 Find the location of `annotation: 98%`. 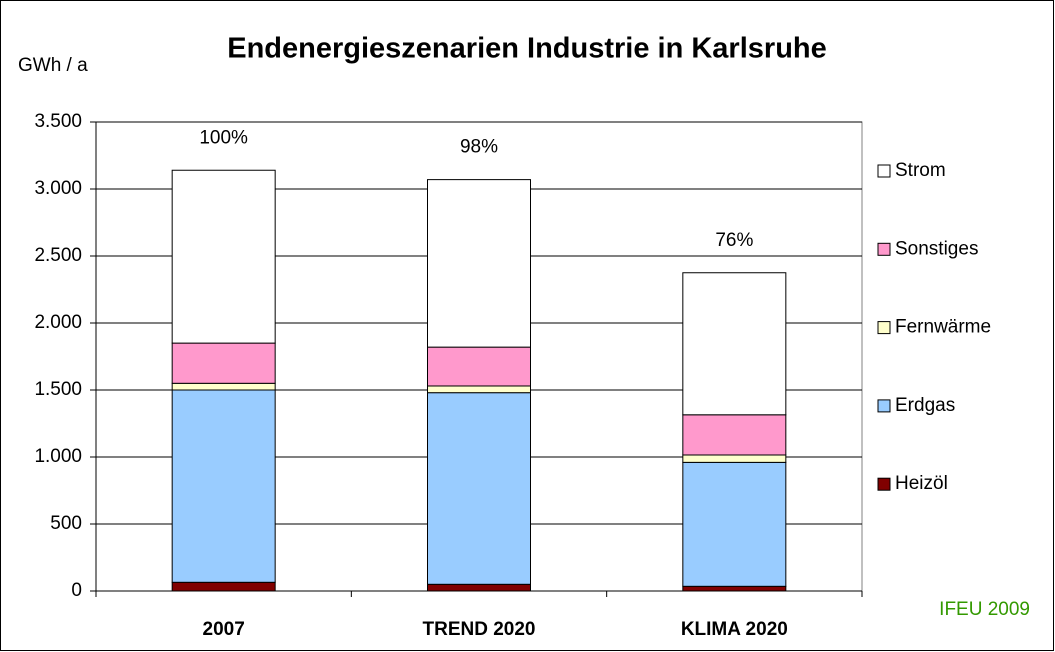

annotation: 98% is located at coordinates (479, 147).